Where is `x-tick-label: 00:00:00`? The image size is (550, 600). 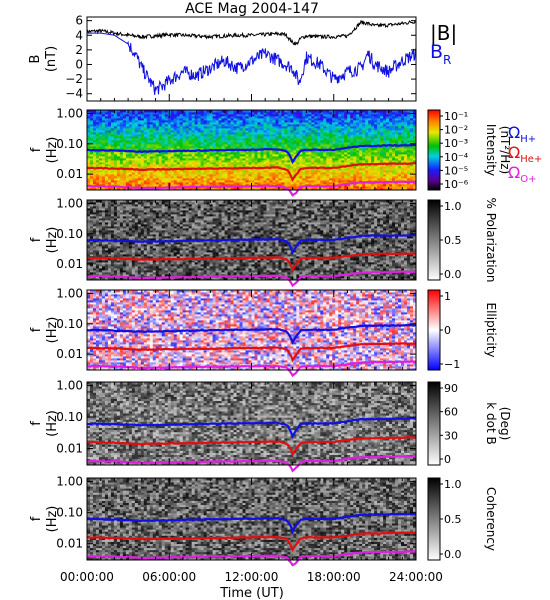
x-tick-label: 00:00:00 is located at coordinates (87, 577).